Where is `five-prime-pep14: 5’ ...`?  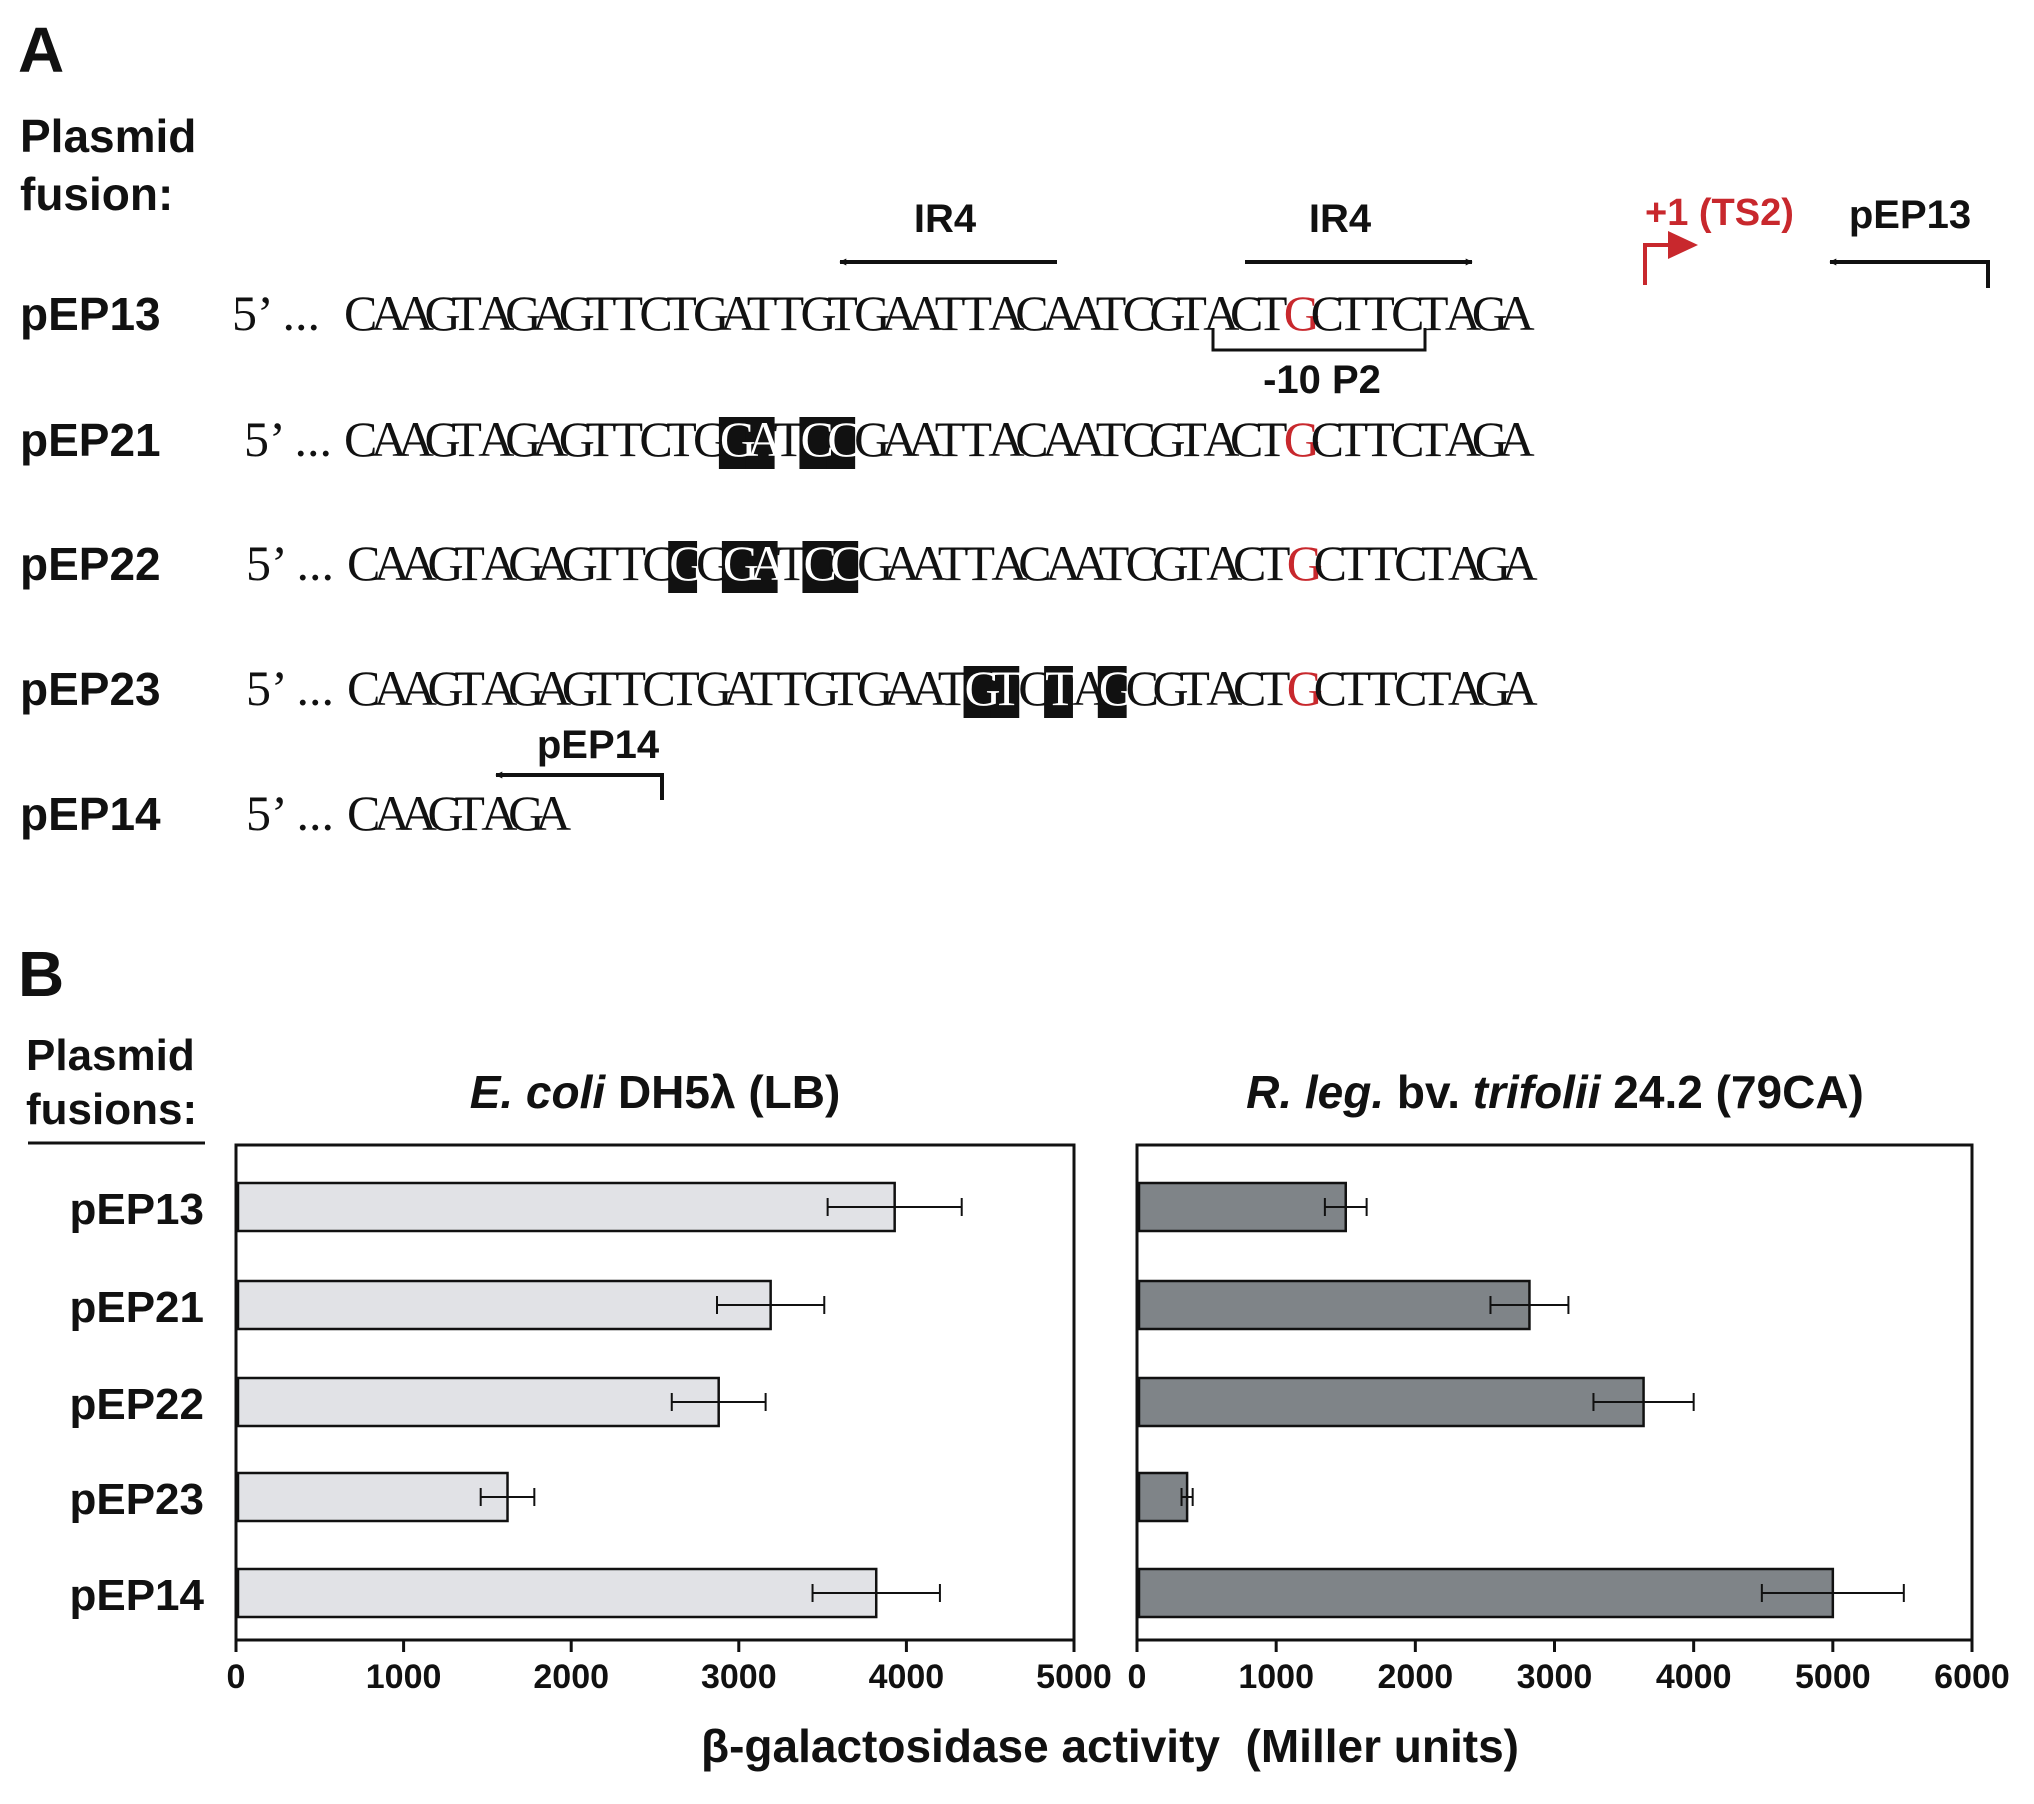
five-prime-pep14: 5’ ... is located at coordinates (290, 813).